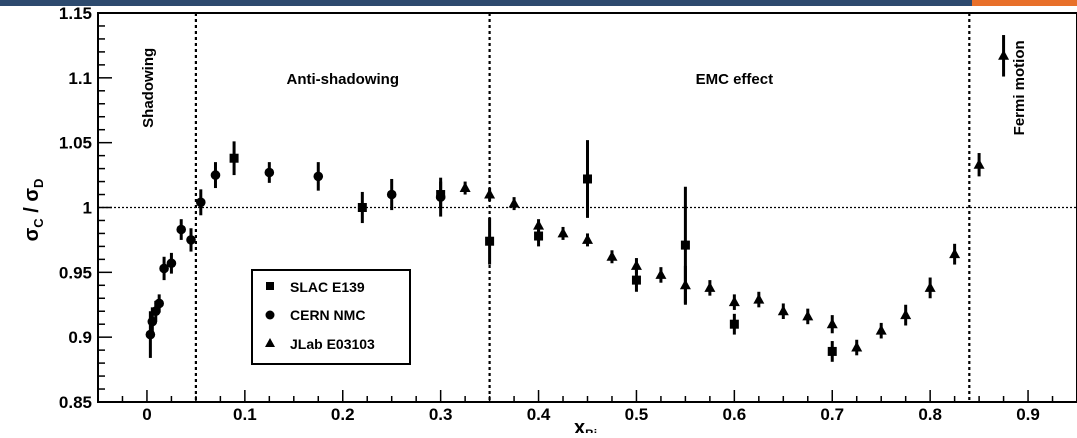 The height and width of the screenshot is (438, 1077). I want to click on y-axis-title-sigma: σ, so click(32, 234).